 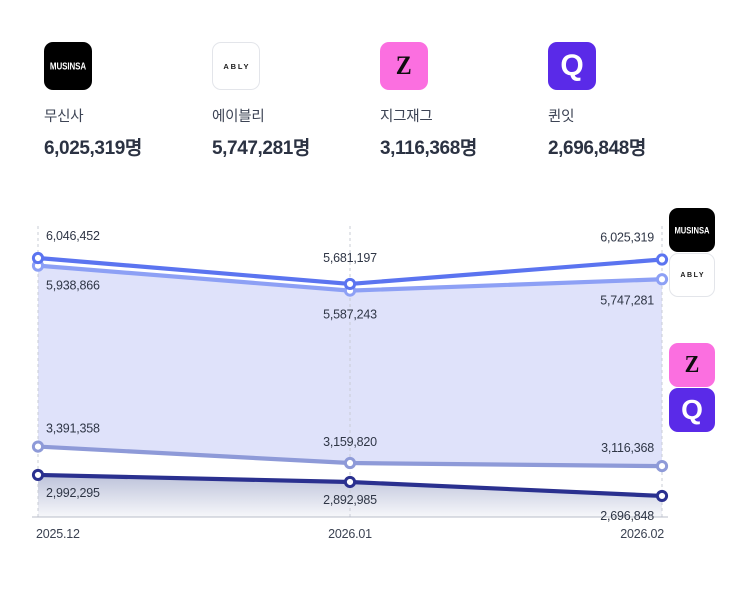 I want to click on data-label: 5,587,243, so click(x=350, y=315).